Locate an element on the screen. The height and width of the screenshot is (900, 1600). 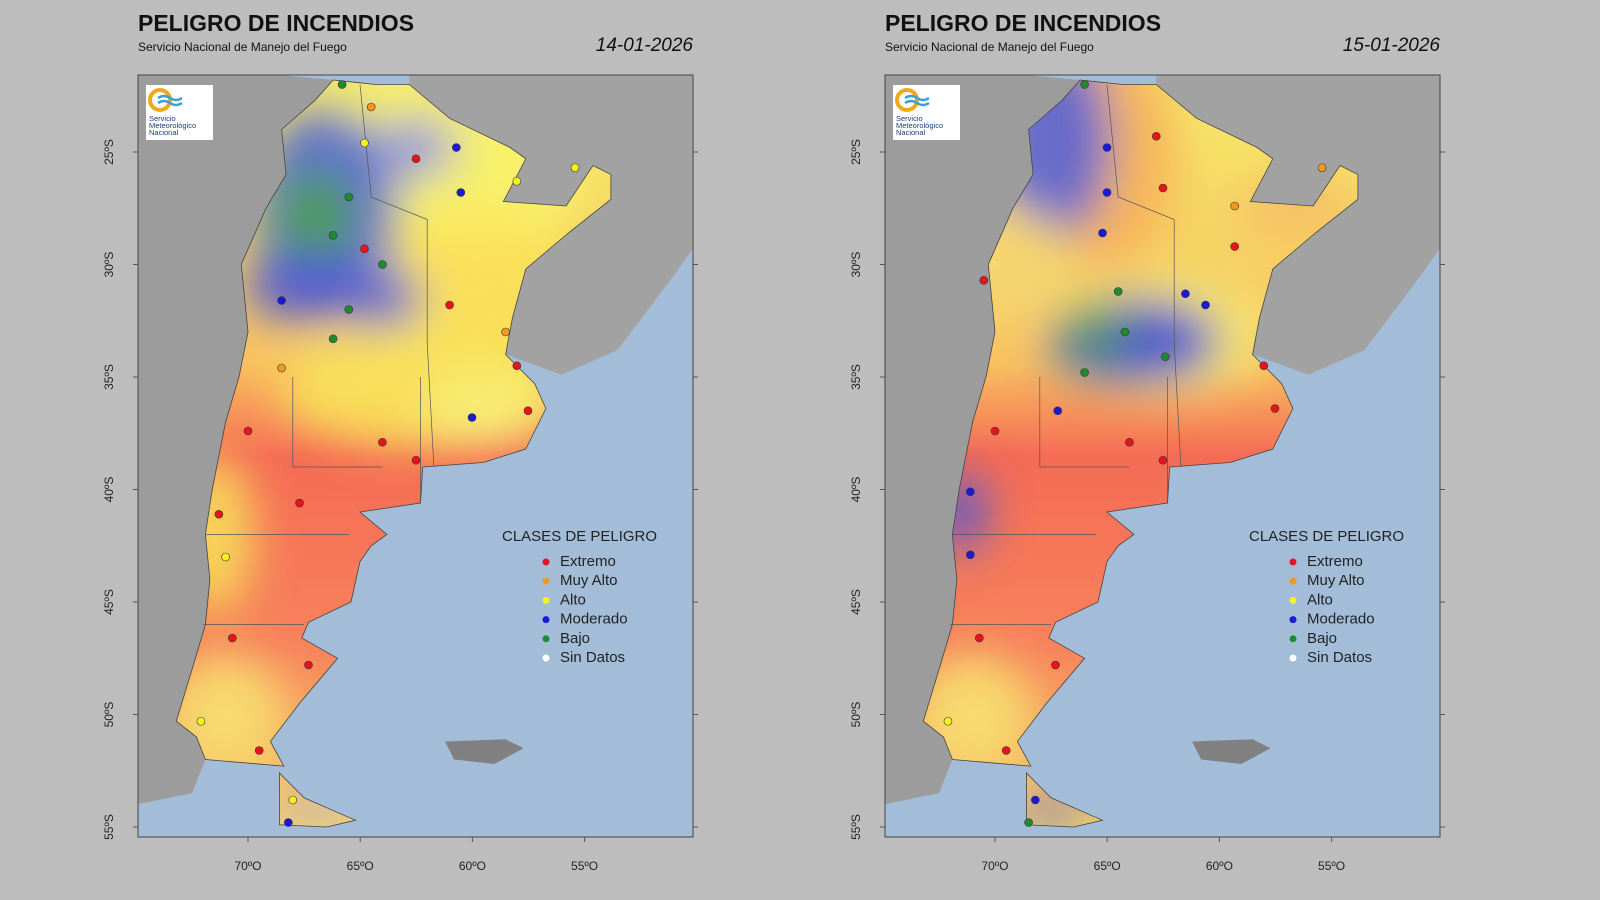
legend-label: Extremo is located at coordinates (588, 561).